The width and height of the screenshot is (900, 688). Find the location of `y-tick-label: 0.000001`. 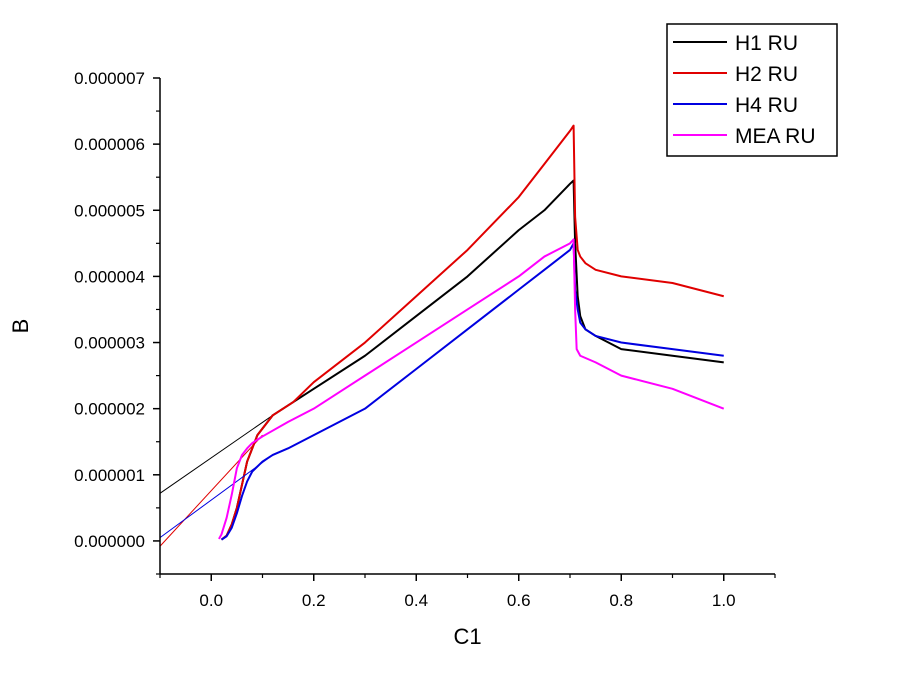

y-tick-label: 0.000001 is located at coordinates (109, 475).